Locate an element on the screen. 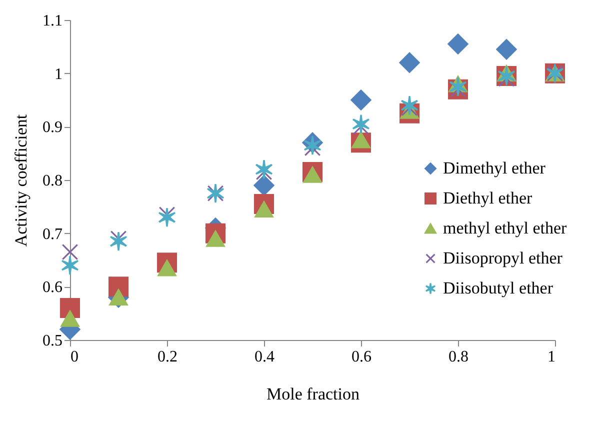 This screenshot has width=597, height=423. y-tick-label: 0.8 is located at coordinates (52, 181).